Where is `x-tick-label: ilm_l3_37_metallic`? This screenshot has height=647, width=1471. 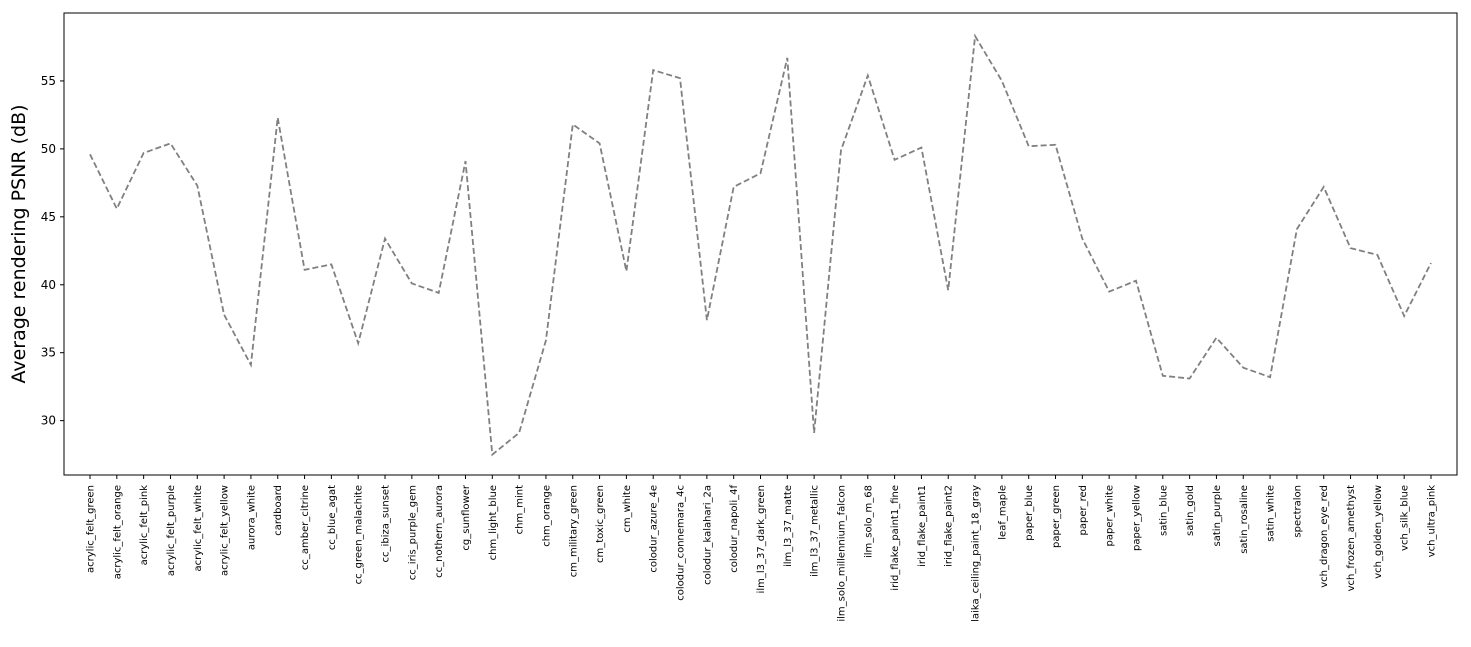
x-tick-label: ilm_l3_37_metallic is located at coordinates (815, 531).